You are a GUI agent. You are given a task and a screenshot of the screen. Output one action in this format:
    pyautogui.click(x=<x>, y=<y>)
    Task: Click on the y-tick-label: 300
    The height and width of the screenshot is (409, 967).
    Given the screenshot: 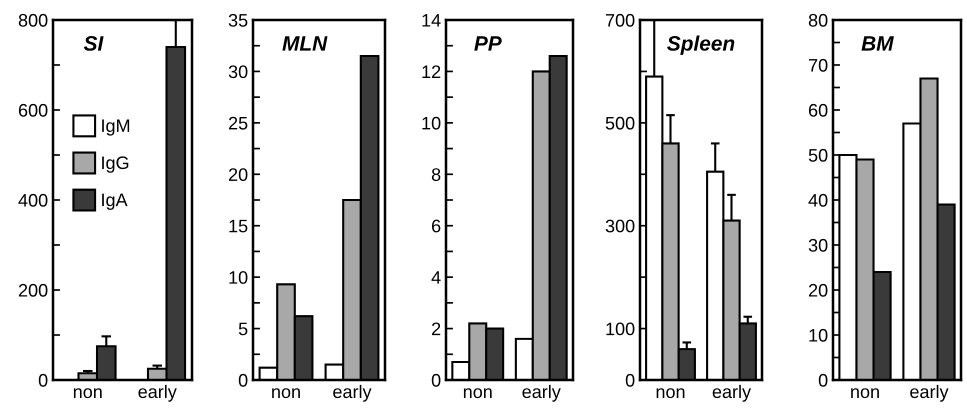 What is the action you would take?
    pyautogui.click(x=620, y=226)
    